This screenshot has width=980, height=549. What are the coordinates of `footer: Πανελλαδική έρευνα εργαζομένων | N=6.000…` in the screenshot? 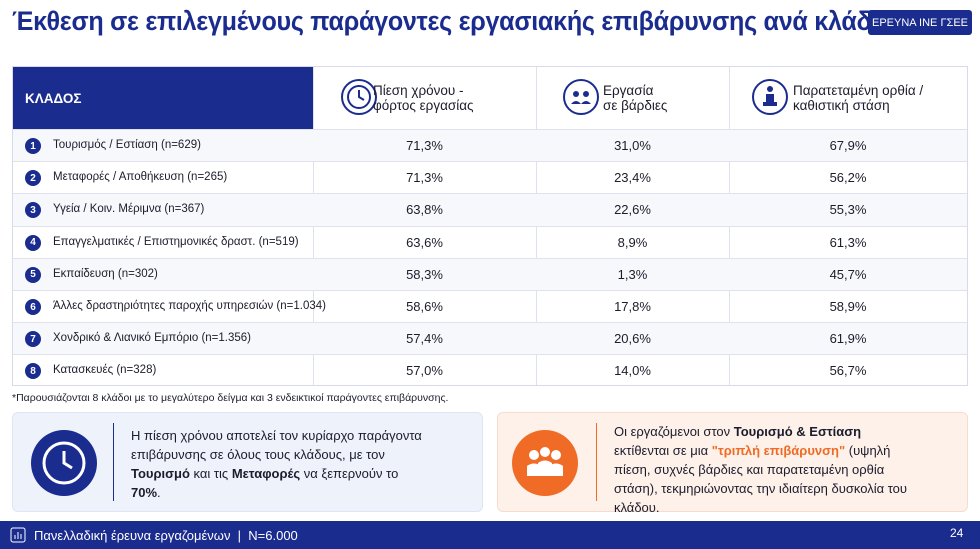 It's located at (490, 535).